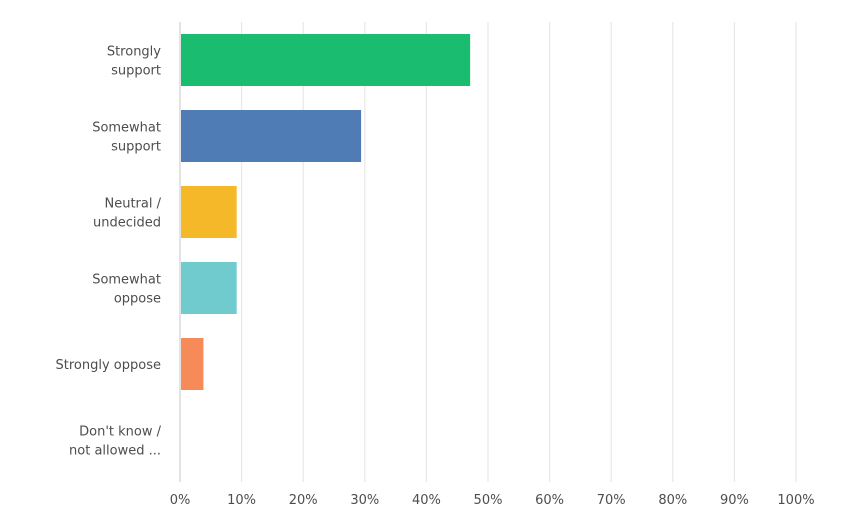 The image size is (846, 524). What do you see at coordinates (734, 500) in the screenshot?
I see `x-tick-label: 90%` at bounding box center [734, 500].